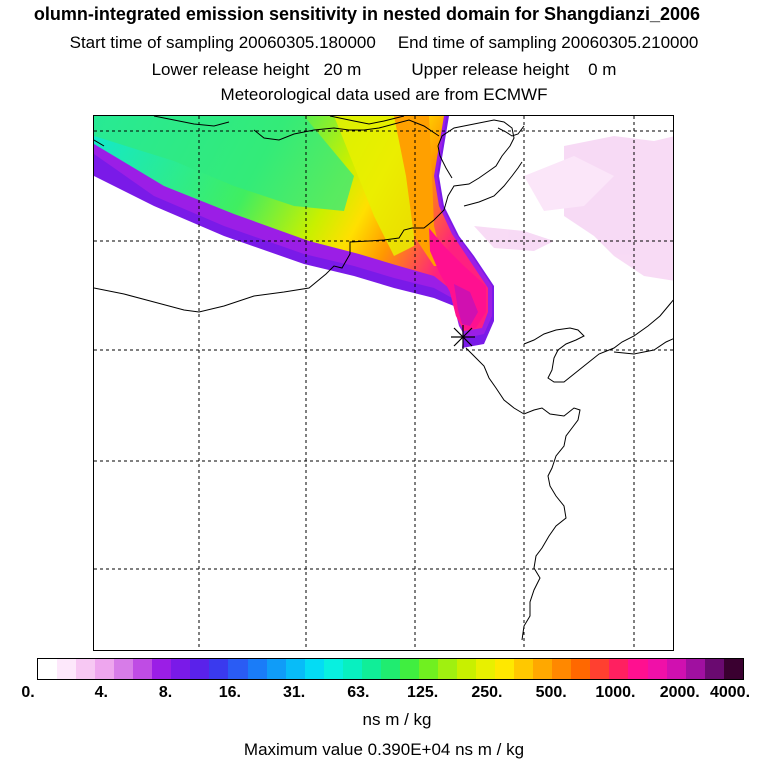 The height and width of the screenshot is (768, 768). What do you see at coordinates (419, 191) in the screenshot?
I see `plume-orange-core` at bounding box center [419, 191].